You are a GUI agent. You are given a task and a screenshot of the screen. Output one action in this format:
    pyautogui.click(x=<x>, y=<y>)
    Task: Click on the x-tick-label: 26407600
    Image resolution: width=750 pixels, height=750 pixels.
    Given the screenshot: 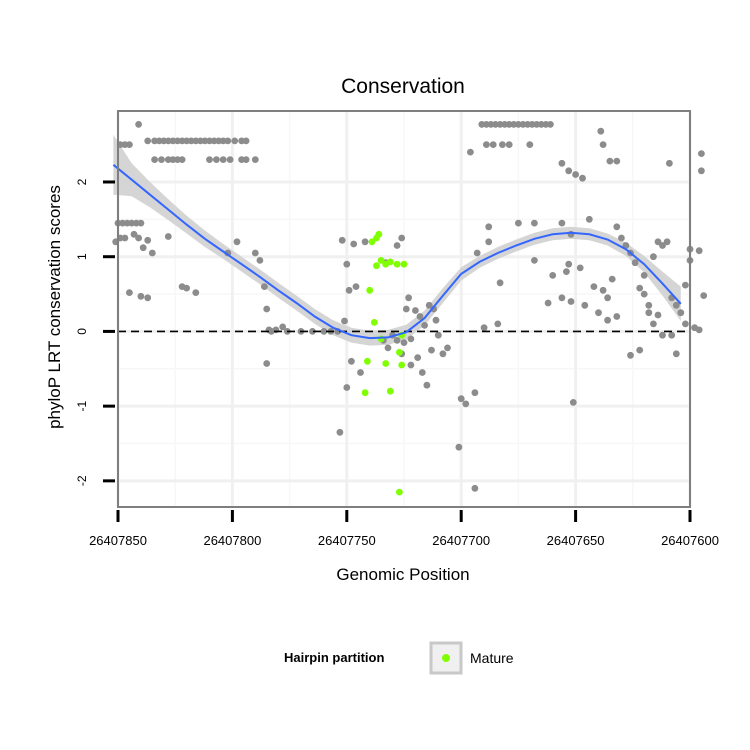 What is the action you would take?
    pyautogui.click(x=690, y=540)
    